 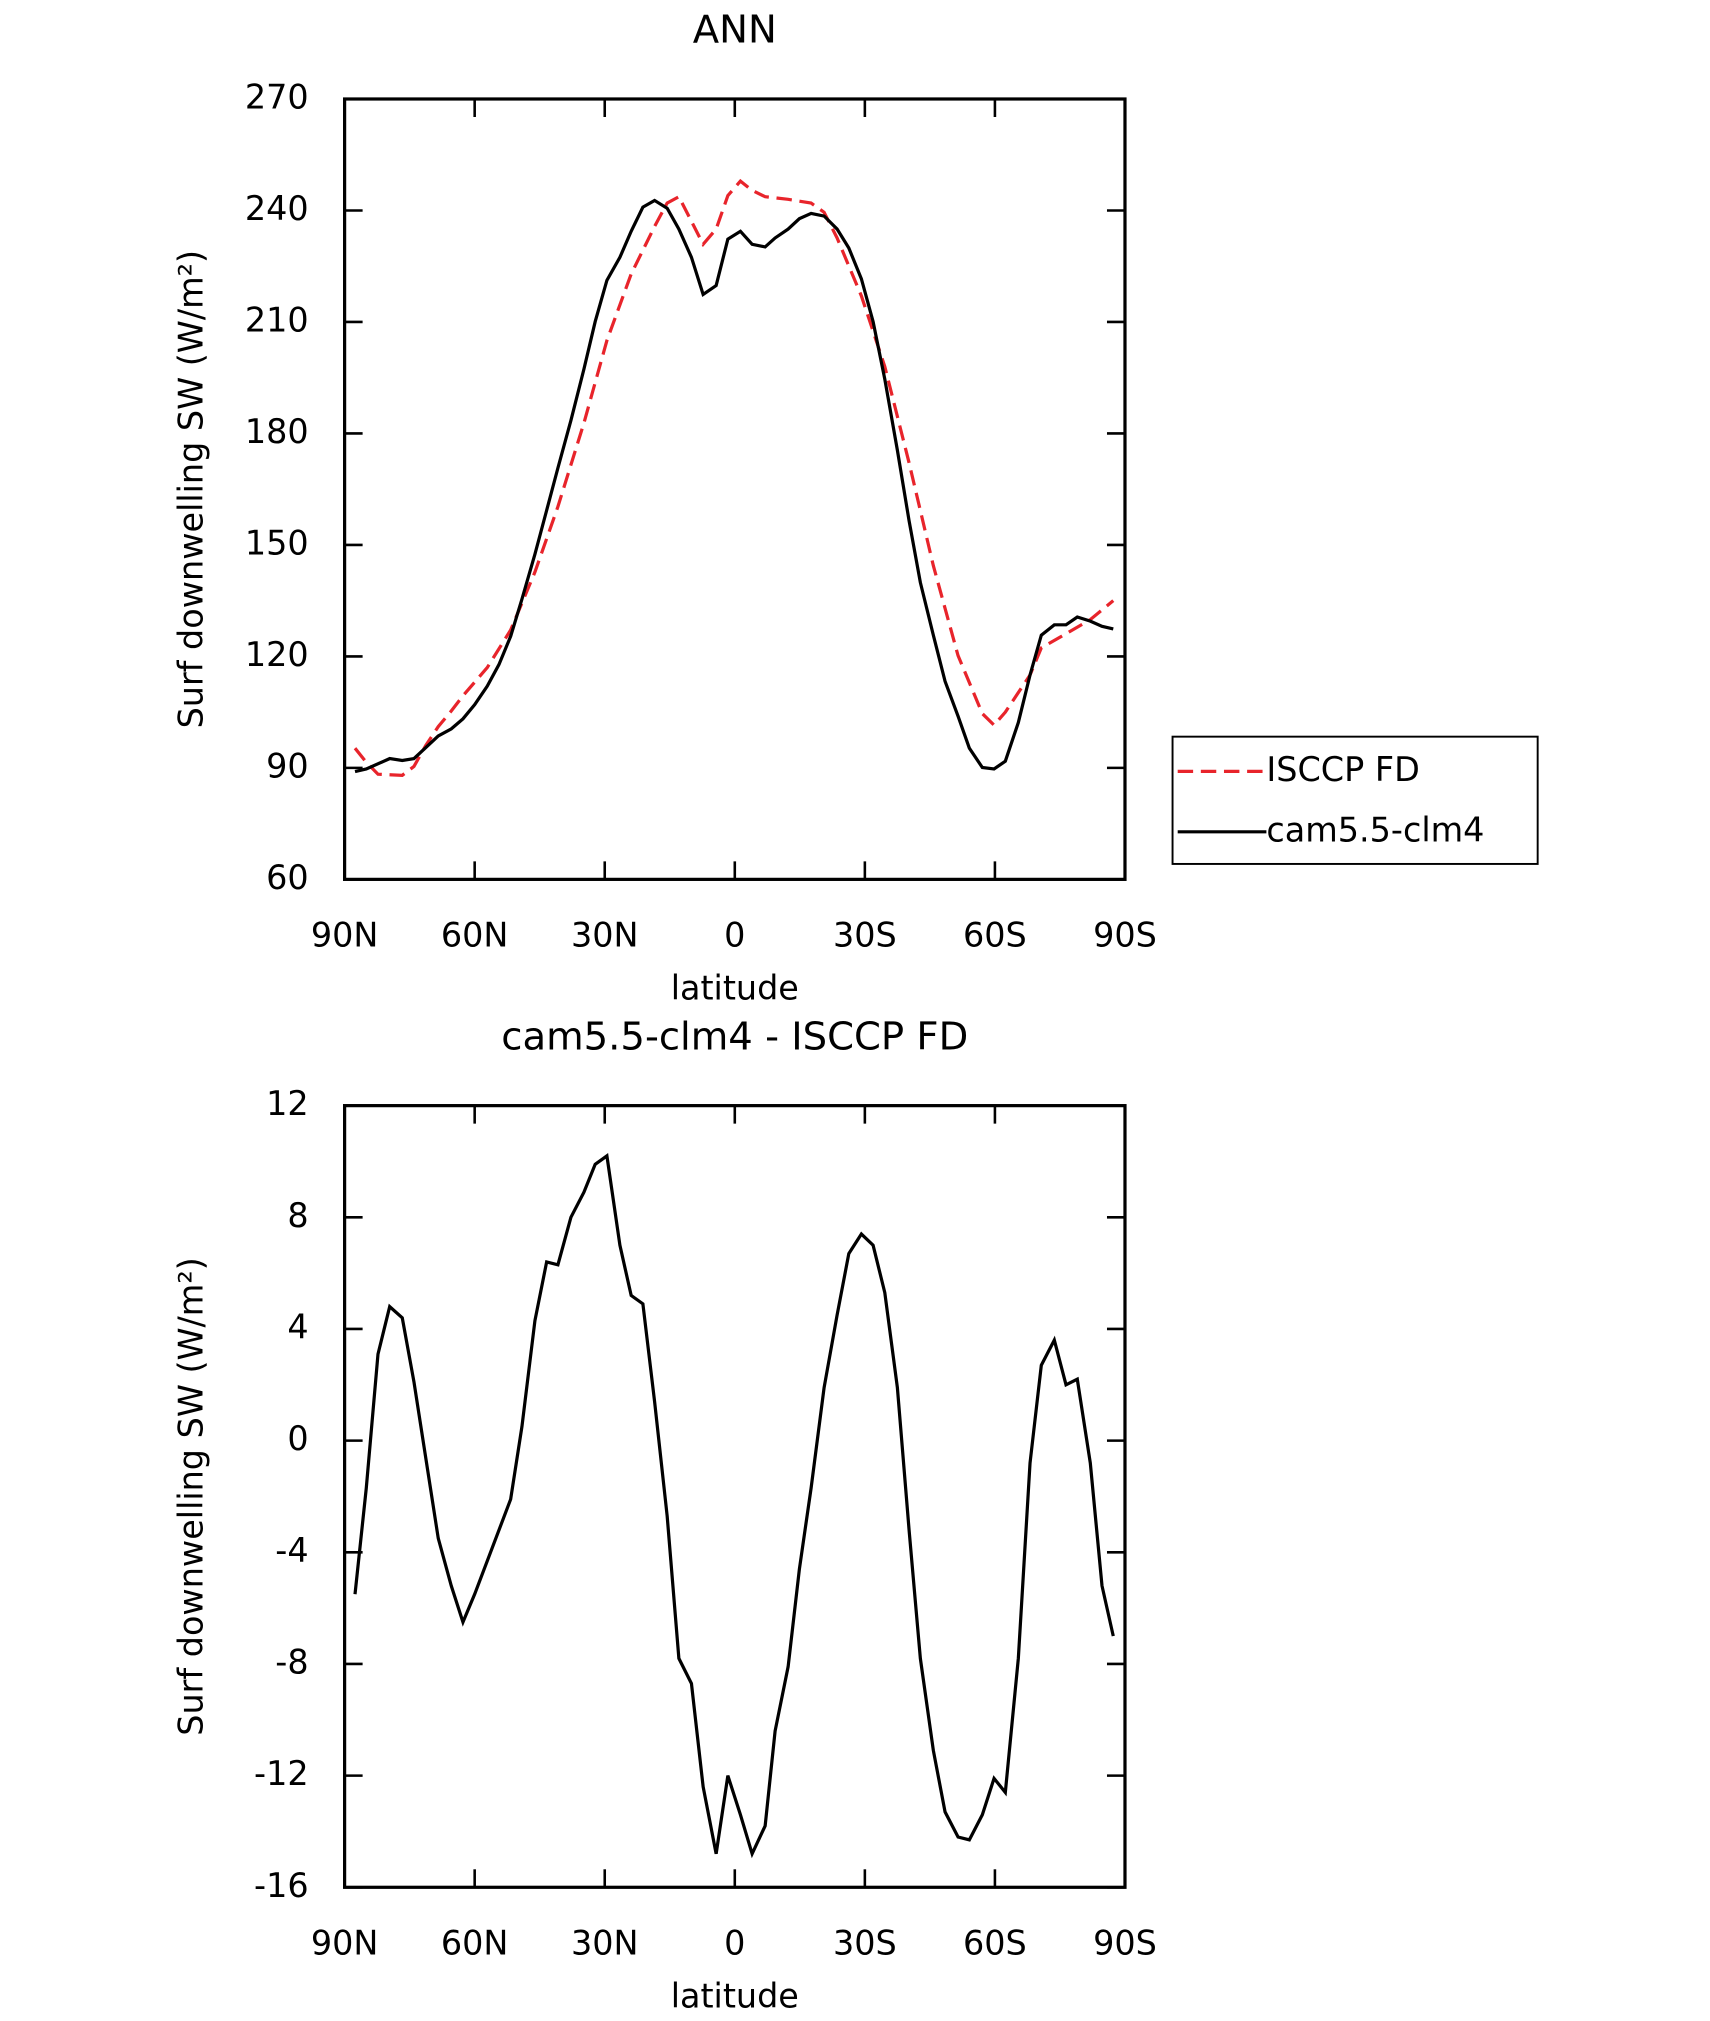 I want to click on y-tick-label: 120, so click(x=277, y=654).